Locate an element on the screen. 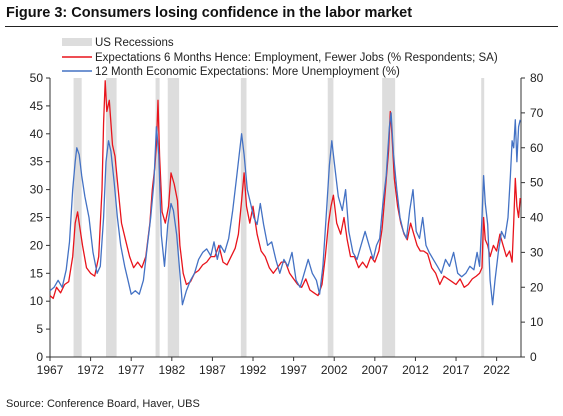 Image resolution: width=563 pixels, height=416 pixels. x-tick-label: 2022 is located at coordinates (496, 370).